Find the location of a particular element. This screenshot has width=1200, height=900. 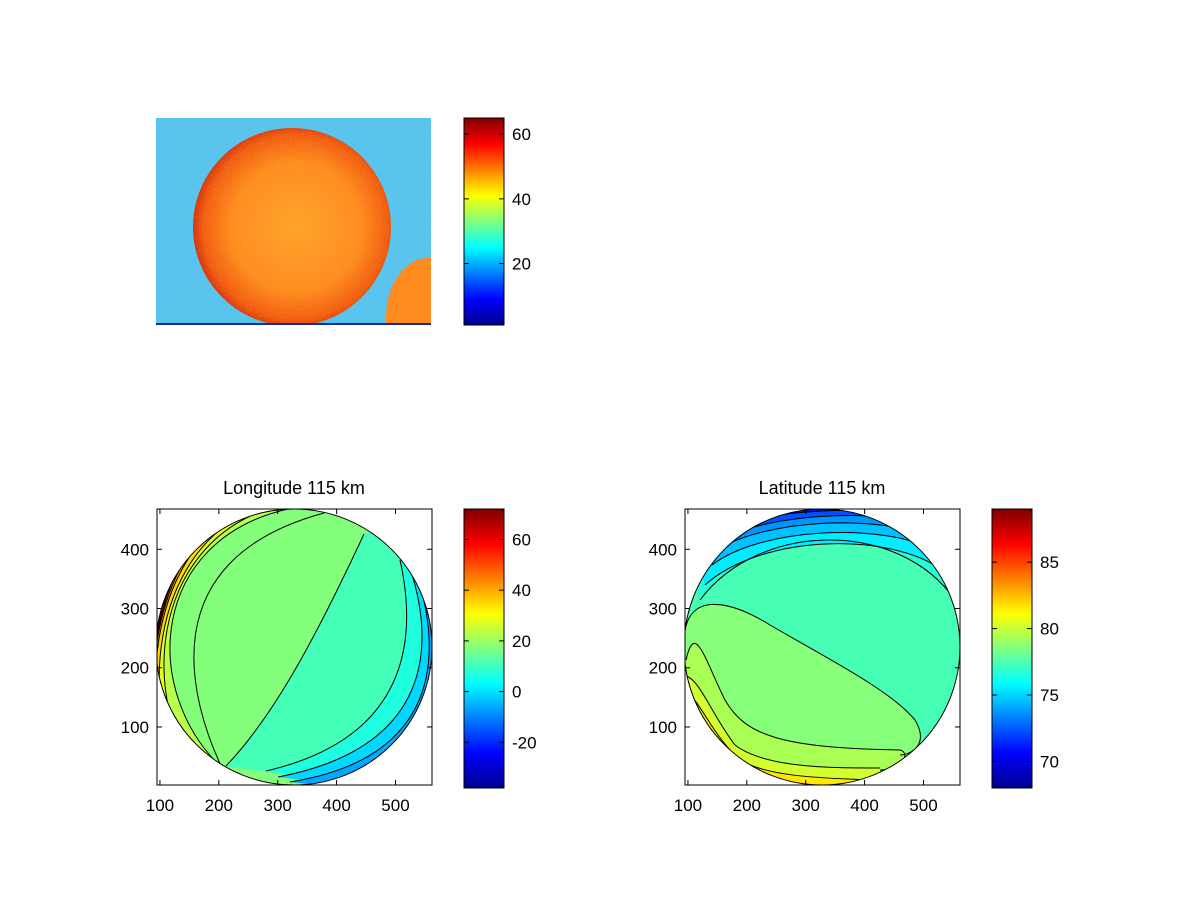

image-colorbar-tick-label: 60 is located at coordinates (521, 134).